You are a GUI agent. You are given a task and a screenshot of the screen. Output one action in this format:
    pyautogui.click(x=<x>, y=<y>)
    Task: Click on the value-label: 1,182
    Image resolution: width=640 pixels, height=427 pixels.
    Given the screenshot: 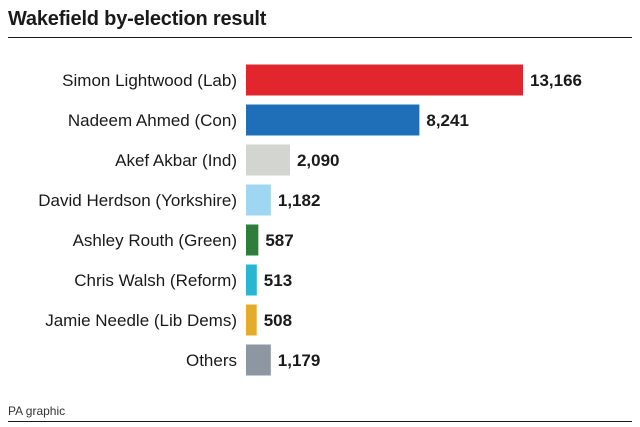 What is the action you would take?
    pyautogui.click(x=299, y=200)
    